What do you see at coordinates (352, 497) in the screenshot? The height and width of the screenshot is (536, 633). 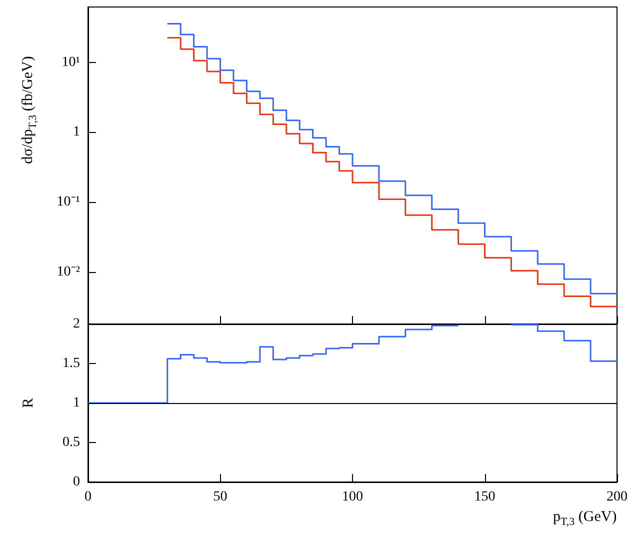 I see `x-tick-label: 100` at bounding box center [352, 497].